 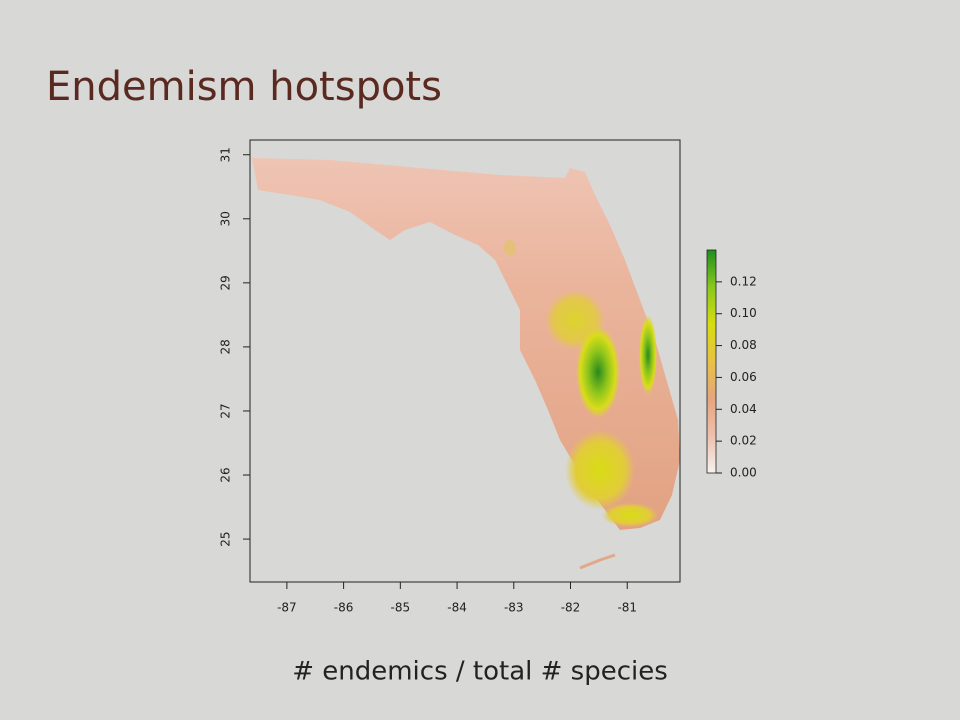 What do you see at coordinates (457, 608) in the screenshot?
I see `x-tick-label: -84` at bounding box center [457, 608].